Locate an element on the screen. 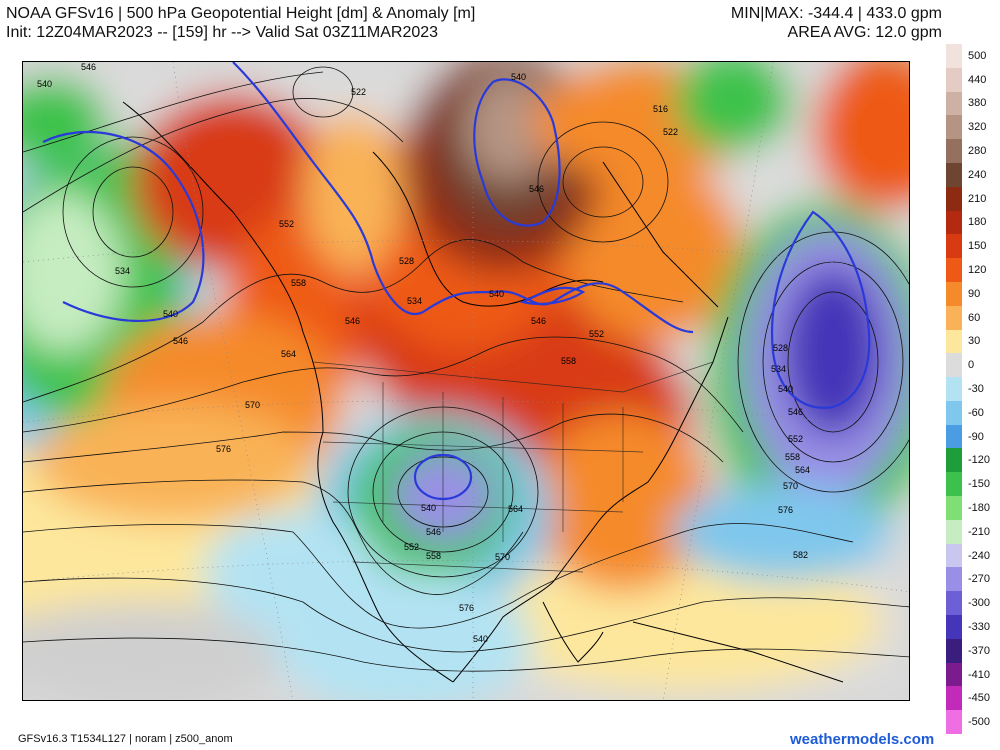 This screenshot has width=1000, height=750. colorbar-label: 90 is located at coordinates (974, 293).